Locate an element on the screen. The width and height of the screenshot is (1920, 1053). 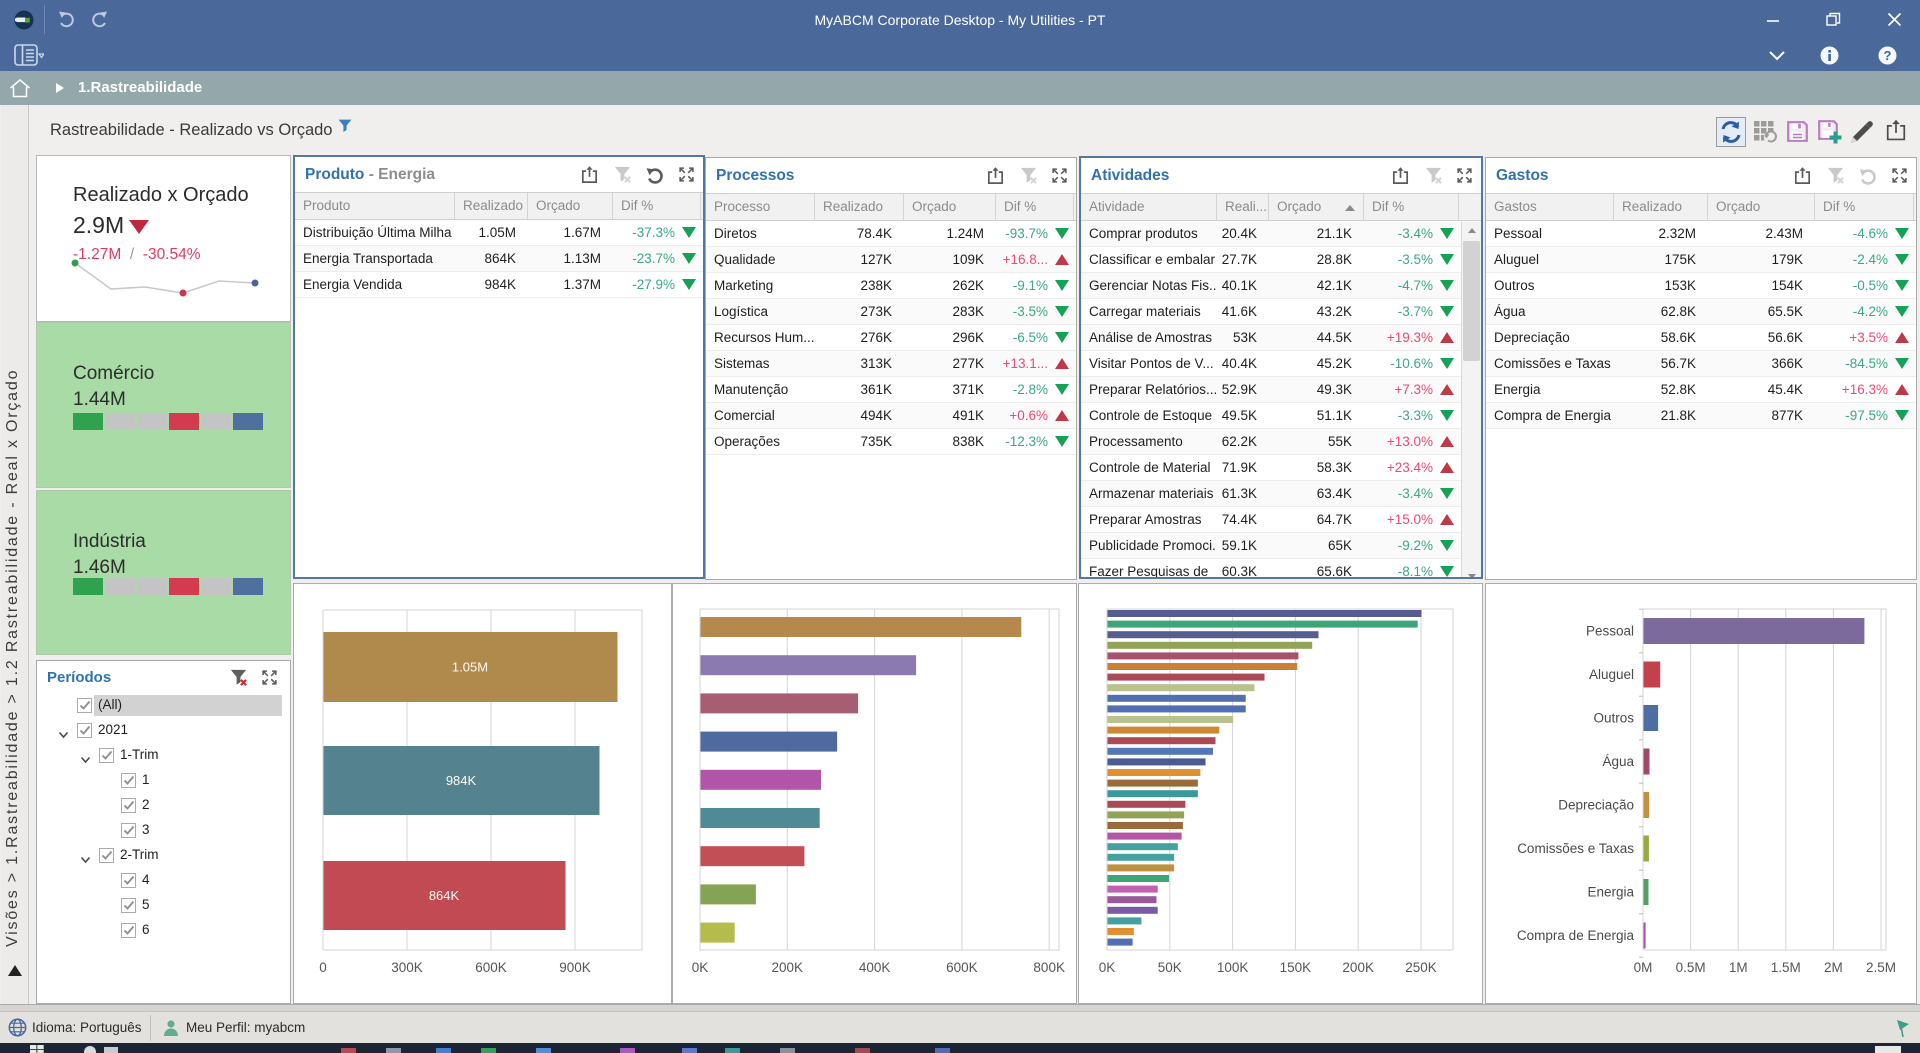
svg-text: 300K is located at coordinates (407, 967).